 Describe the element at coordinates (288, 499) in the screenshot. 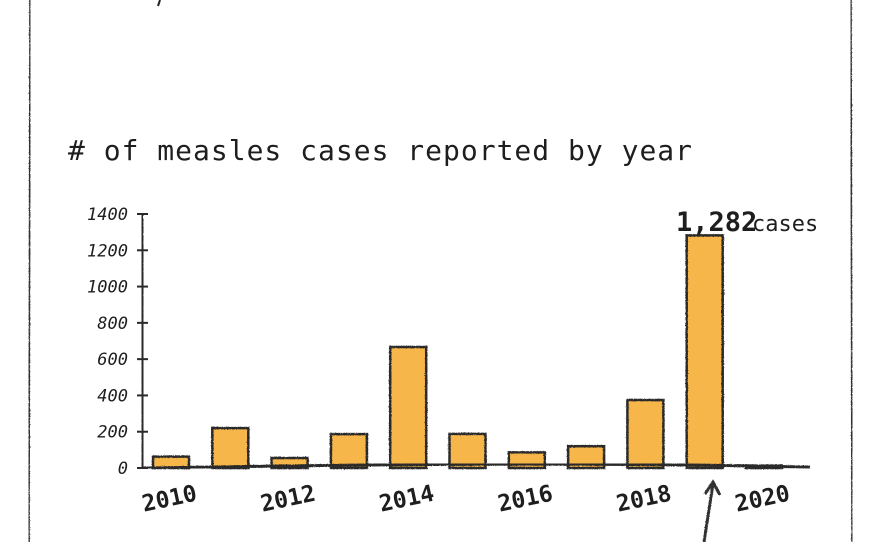

I see `x-tick-label-2012: 2012` at that location.